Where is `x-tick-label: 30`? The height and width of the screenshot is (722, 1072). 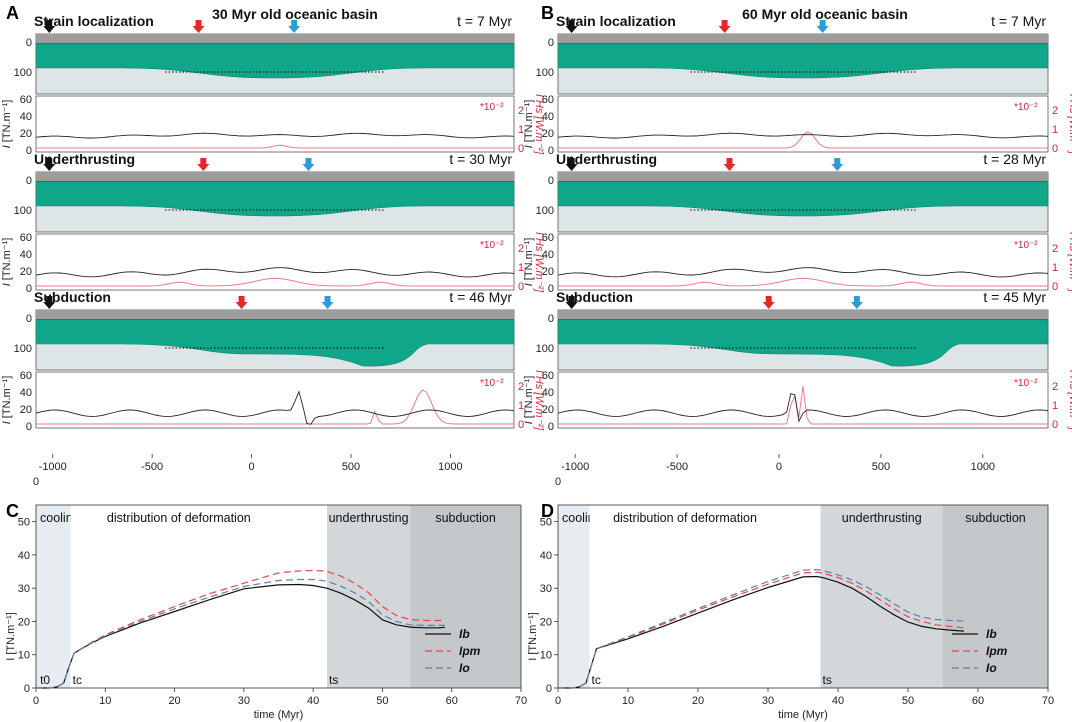 x-tick-label: 30 is located at coordinates (244, 701).